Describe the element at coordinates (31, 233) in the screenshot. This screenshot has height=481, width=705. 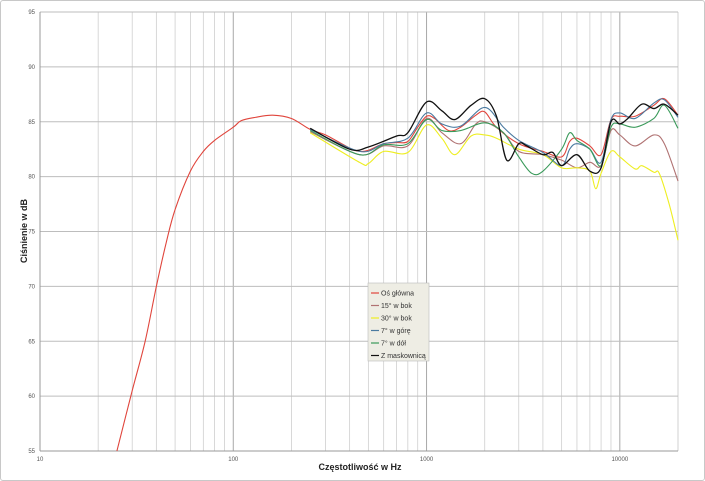
I see `y-tick-label: 75` at that location.